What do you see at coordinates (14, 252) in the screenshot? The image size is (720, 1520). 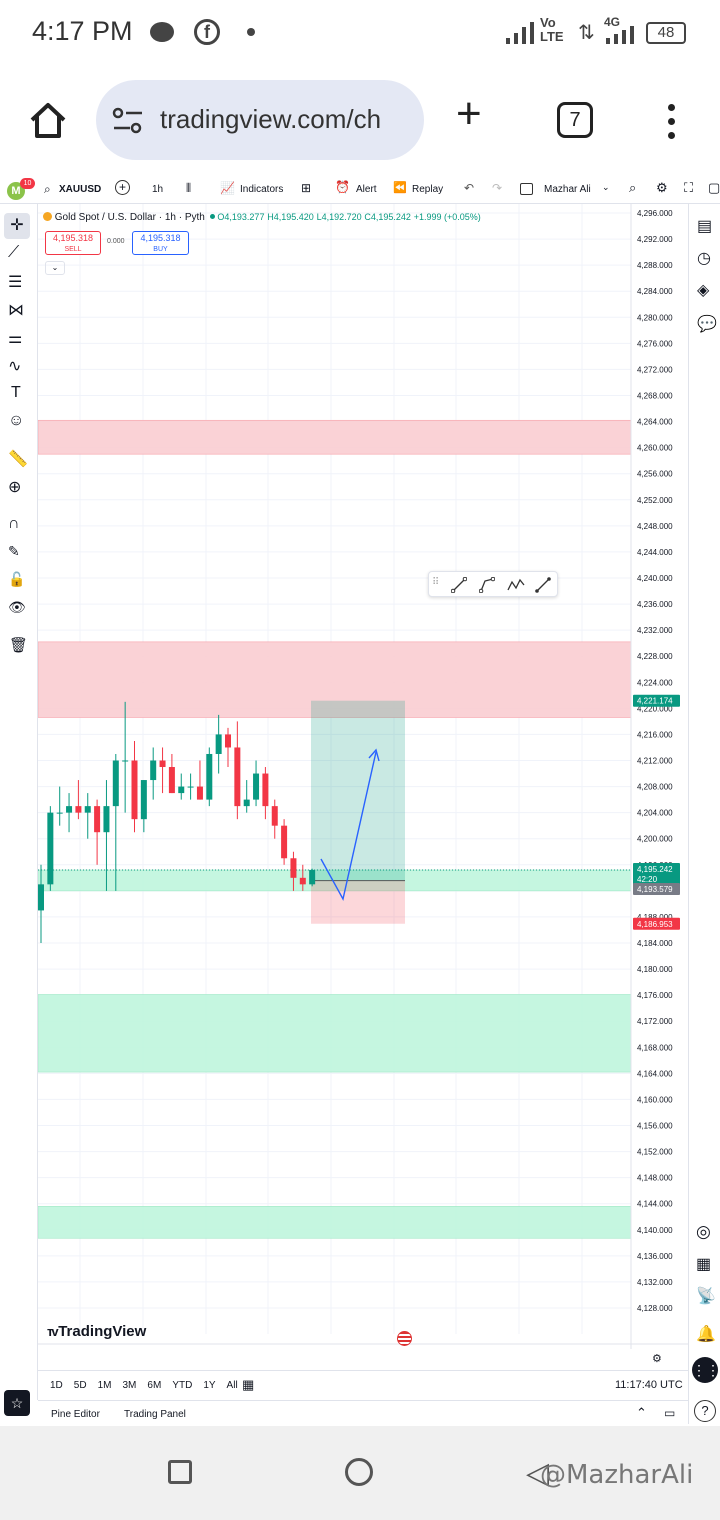 I see `trend-line-icon: ⟋` at bounding box center [14, 252].